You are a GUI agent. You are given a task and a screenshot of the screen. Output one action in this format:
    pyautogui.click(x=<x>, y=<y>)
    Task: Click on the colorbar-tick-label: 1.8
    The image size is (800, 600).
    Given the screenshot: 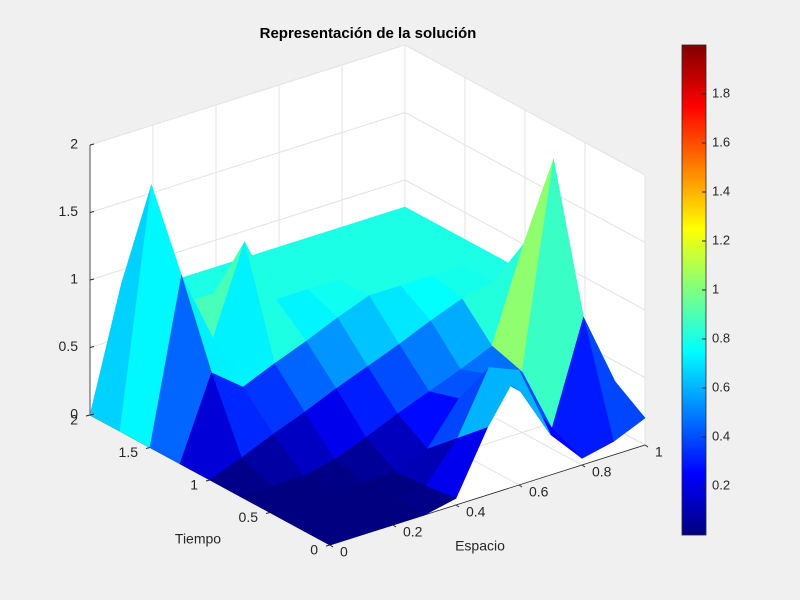 What is the action you would take?
    pyautogui.click(x=721, y=92)
    